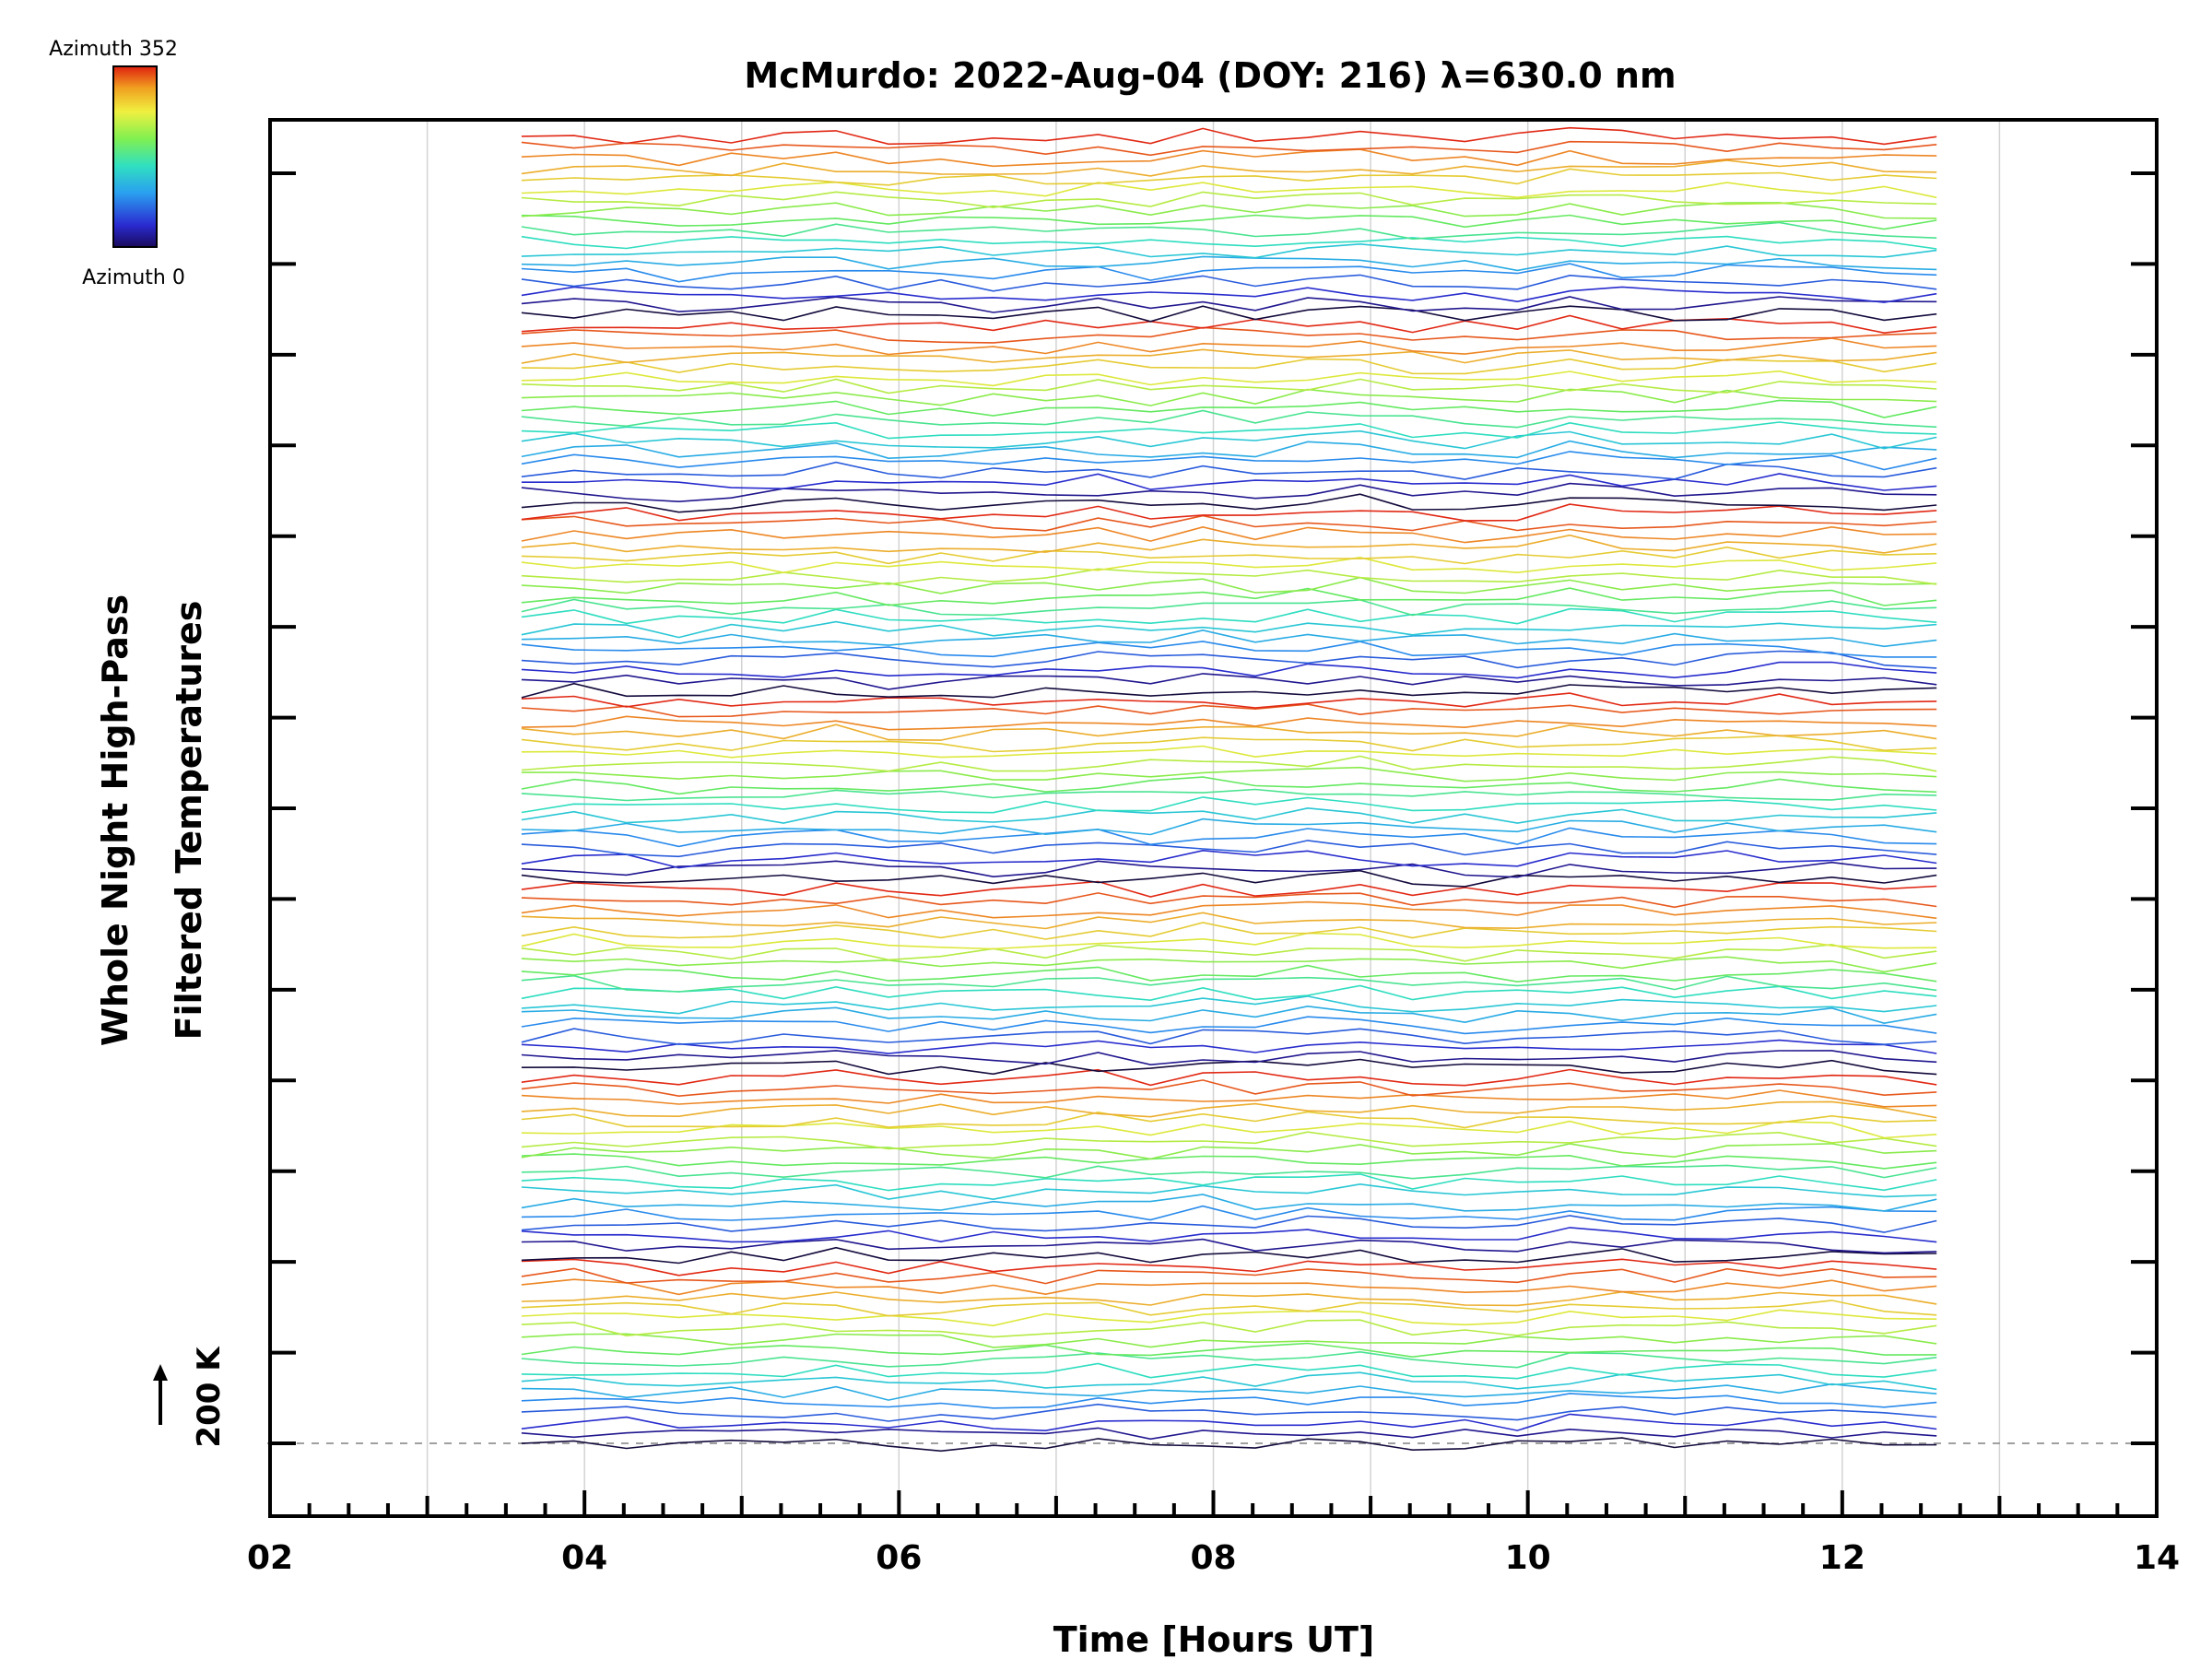 This screenshot has height=1659, width=2212. I want to click on x-tick-label: 08, so click(1213, 1558).